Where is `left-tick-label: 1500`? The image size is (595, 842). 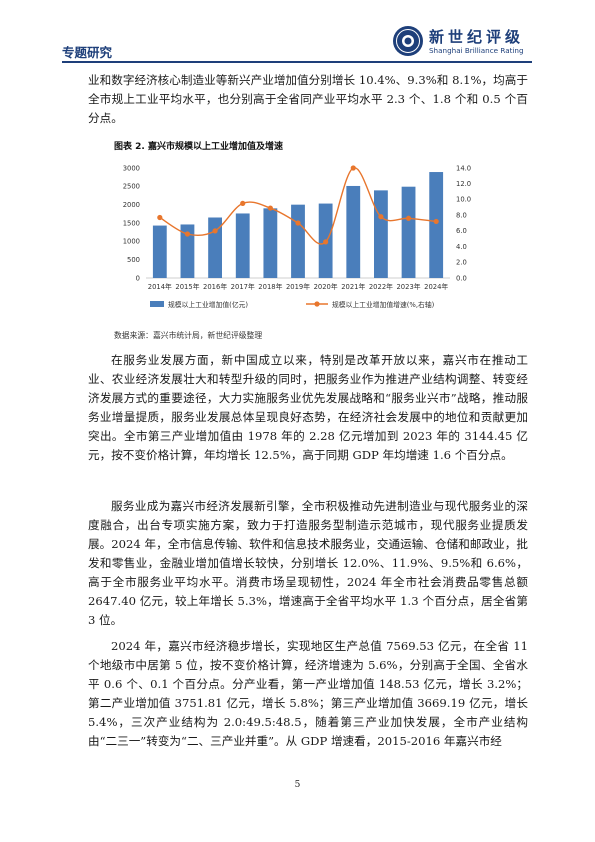 left-tick-label: 1500 is located at coordinates (131, 223).